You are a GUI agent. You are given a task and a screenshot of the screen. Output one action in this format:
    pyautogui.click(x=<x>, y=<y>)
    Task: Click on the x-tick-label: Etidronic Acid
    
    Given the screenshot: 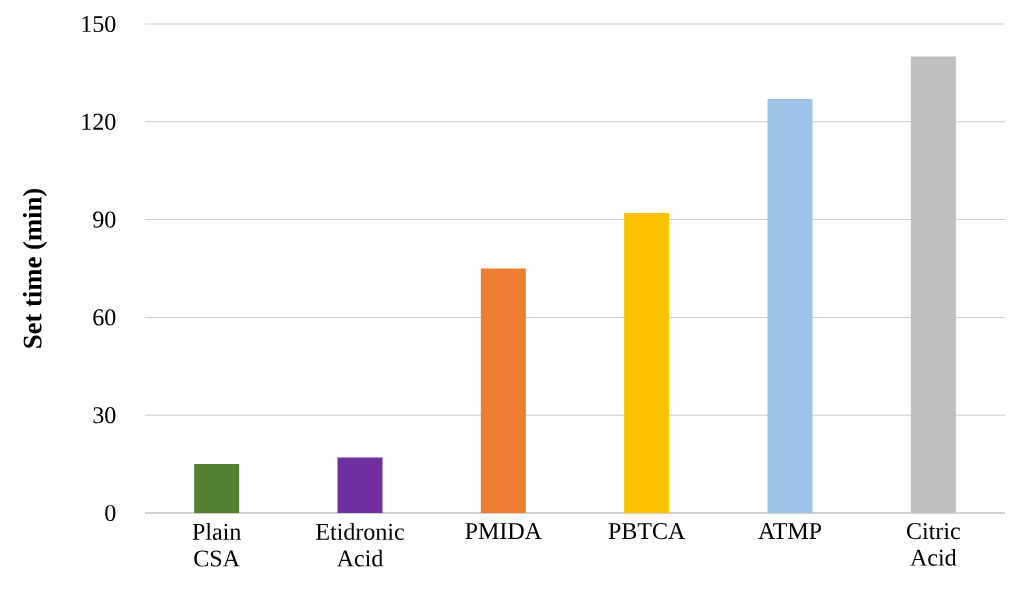 What is the action you would take?
    pyautogui.click(x=360, y=545)
    